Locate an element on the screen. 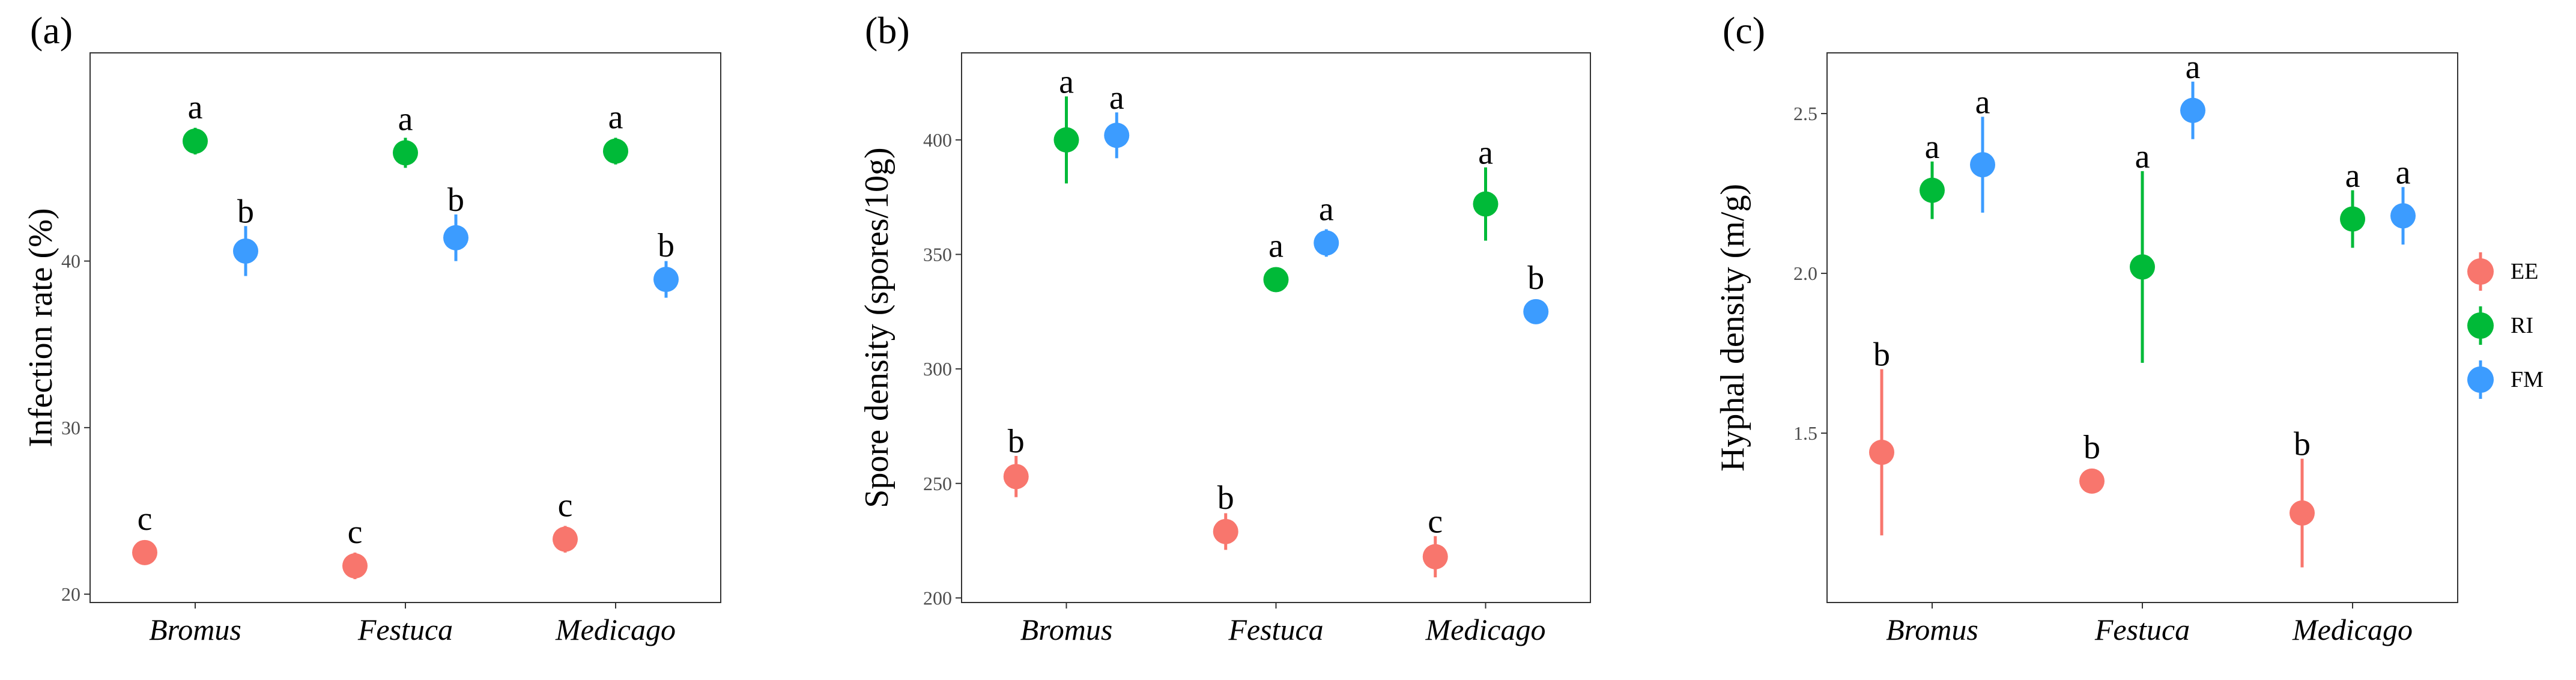 The height and width of the screenshot is (680, 2576). series-fm: aab is located at coordinates (1326, 202).